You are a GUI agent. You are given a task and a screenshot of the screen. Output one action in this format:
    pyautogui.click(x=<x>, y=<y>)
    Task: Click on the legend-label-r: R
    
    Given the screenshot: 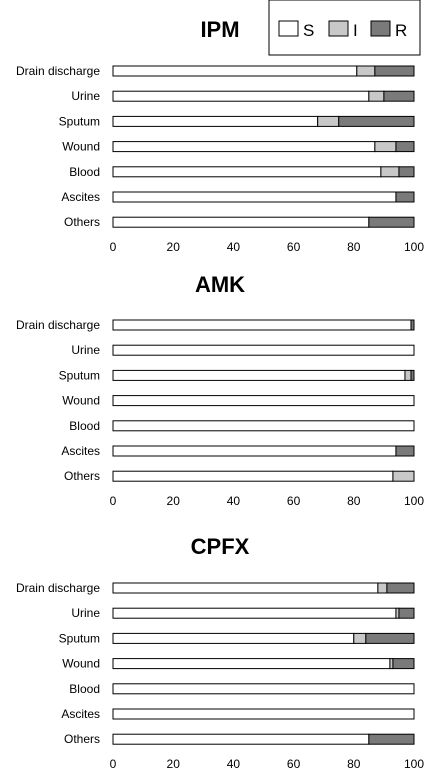 What is the action you would take?
    pyautogui.click(x=401, y=30)
    